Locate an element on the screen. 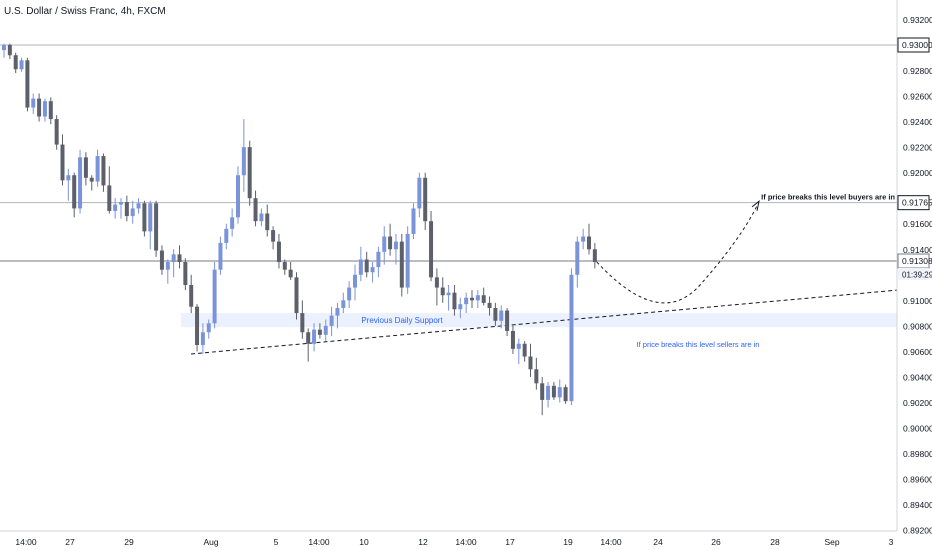  price-tick-label: 0.90400 is located at coordinates (917, 377).